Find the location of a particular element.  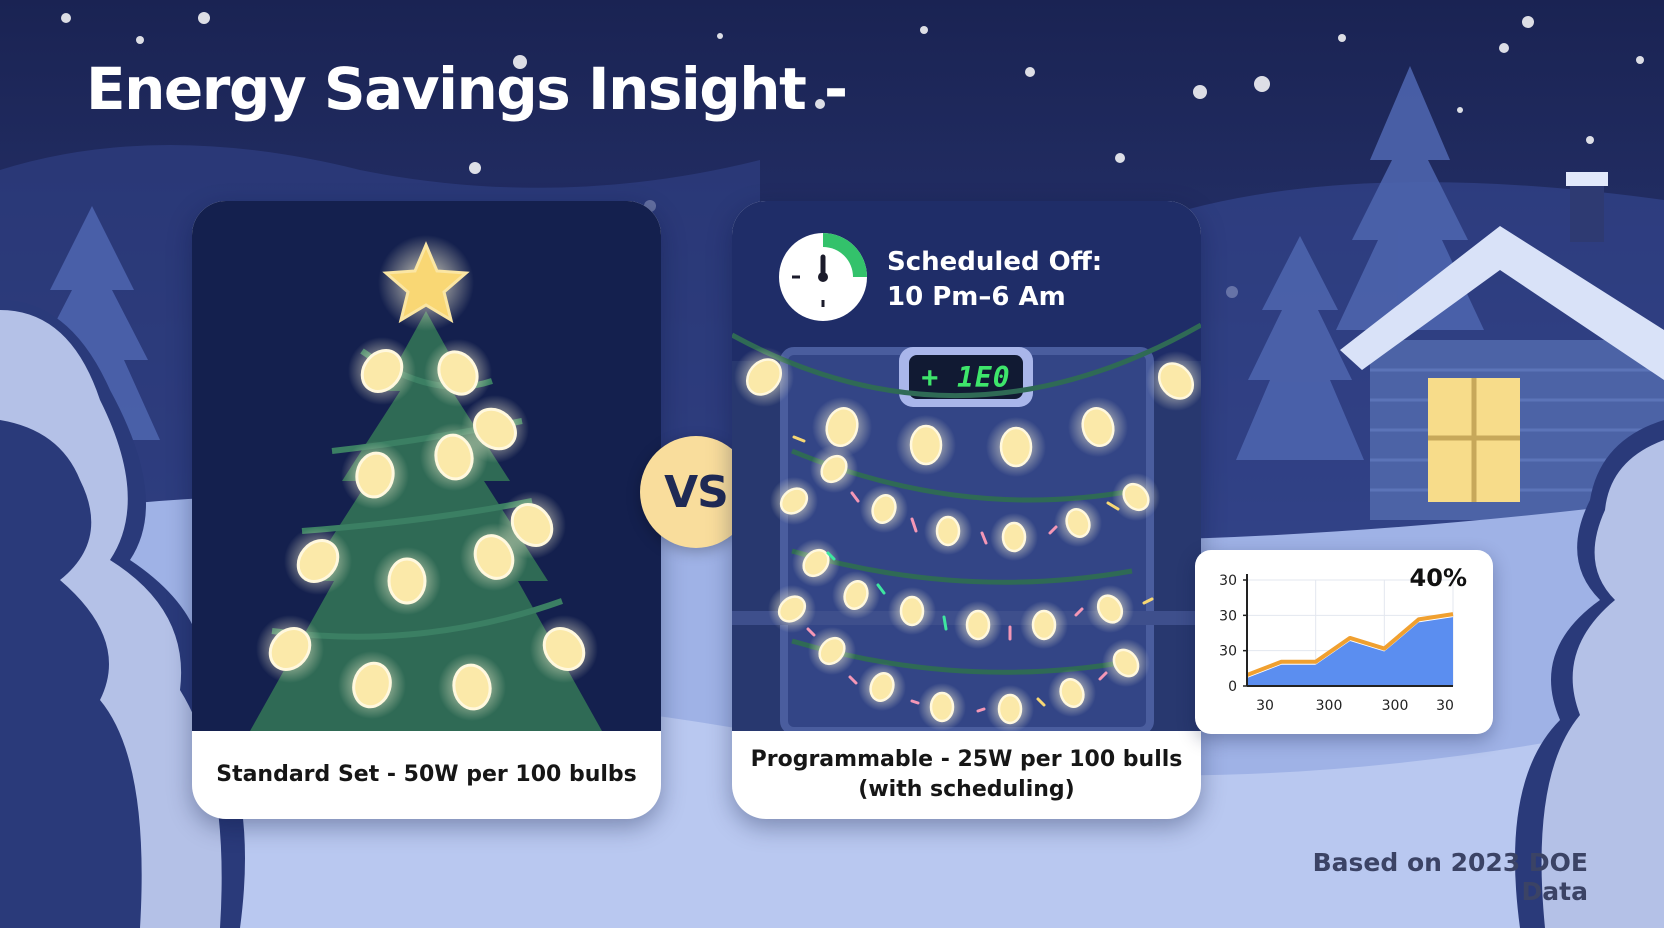

standard-set-caption: Standard Set - 50W per 100 bulbs is located at coordinates (426, 775).